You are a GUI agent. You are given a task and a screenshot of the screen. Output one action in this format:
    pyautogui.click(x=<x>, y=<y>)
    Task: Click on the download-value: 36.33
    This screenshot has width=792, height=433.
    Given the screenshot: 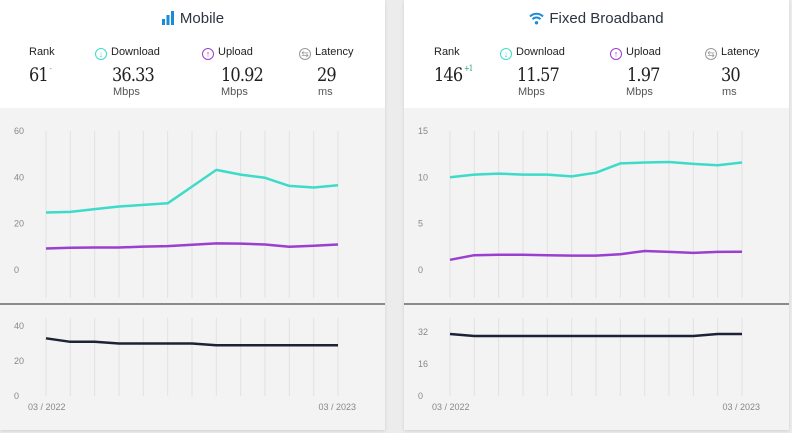 What is the action you would take?
    pyautogui.click(x=133, y=75)
    